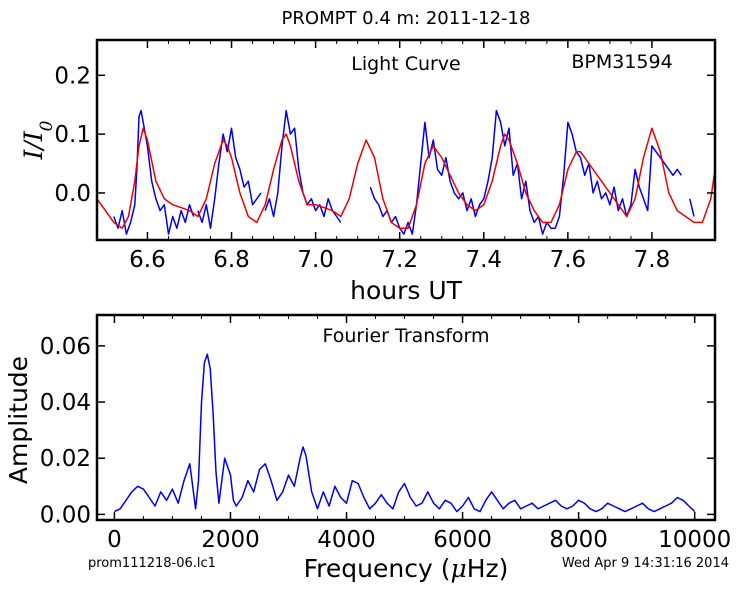  I want to click on fourier-xlabel-pre: Frequency (, so click(377, 568).